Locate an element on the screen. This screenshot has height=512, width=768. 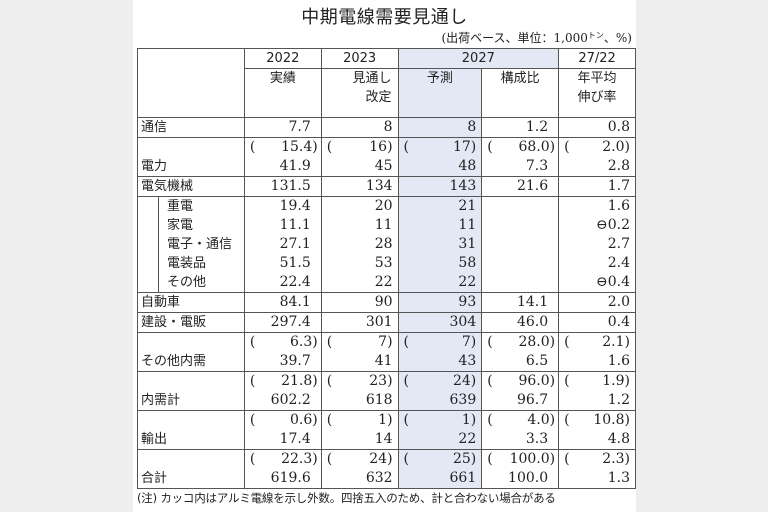
header-composition: 構成比 is located at coordinates (520, 93).